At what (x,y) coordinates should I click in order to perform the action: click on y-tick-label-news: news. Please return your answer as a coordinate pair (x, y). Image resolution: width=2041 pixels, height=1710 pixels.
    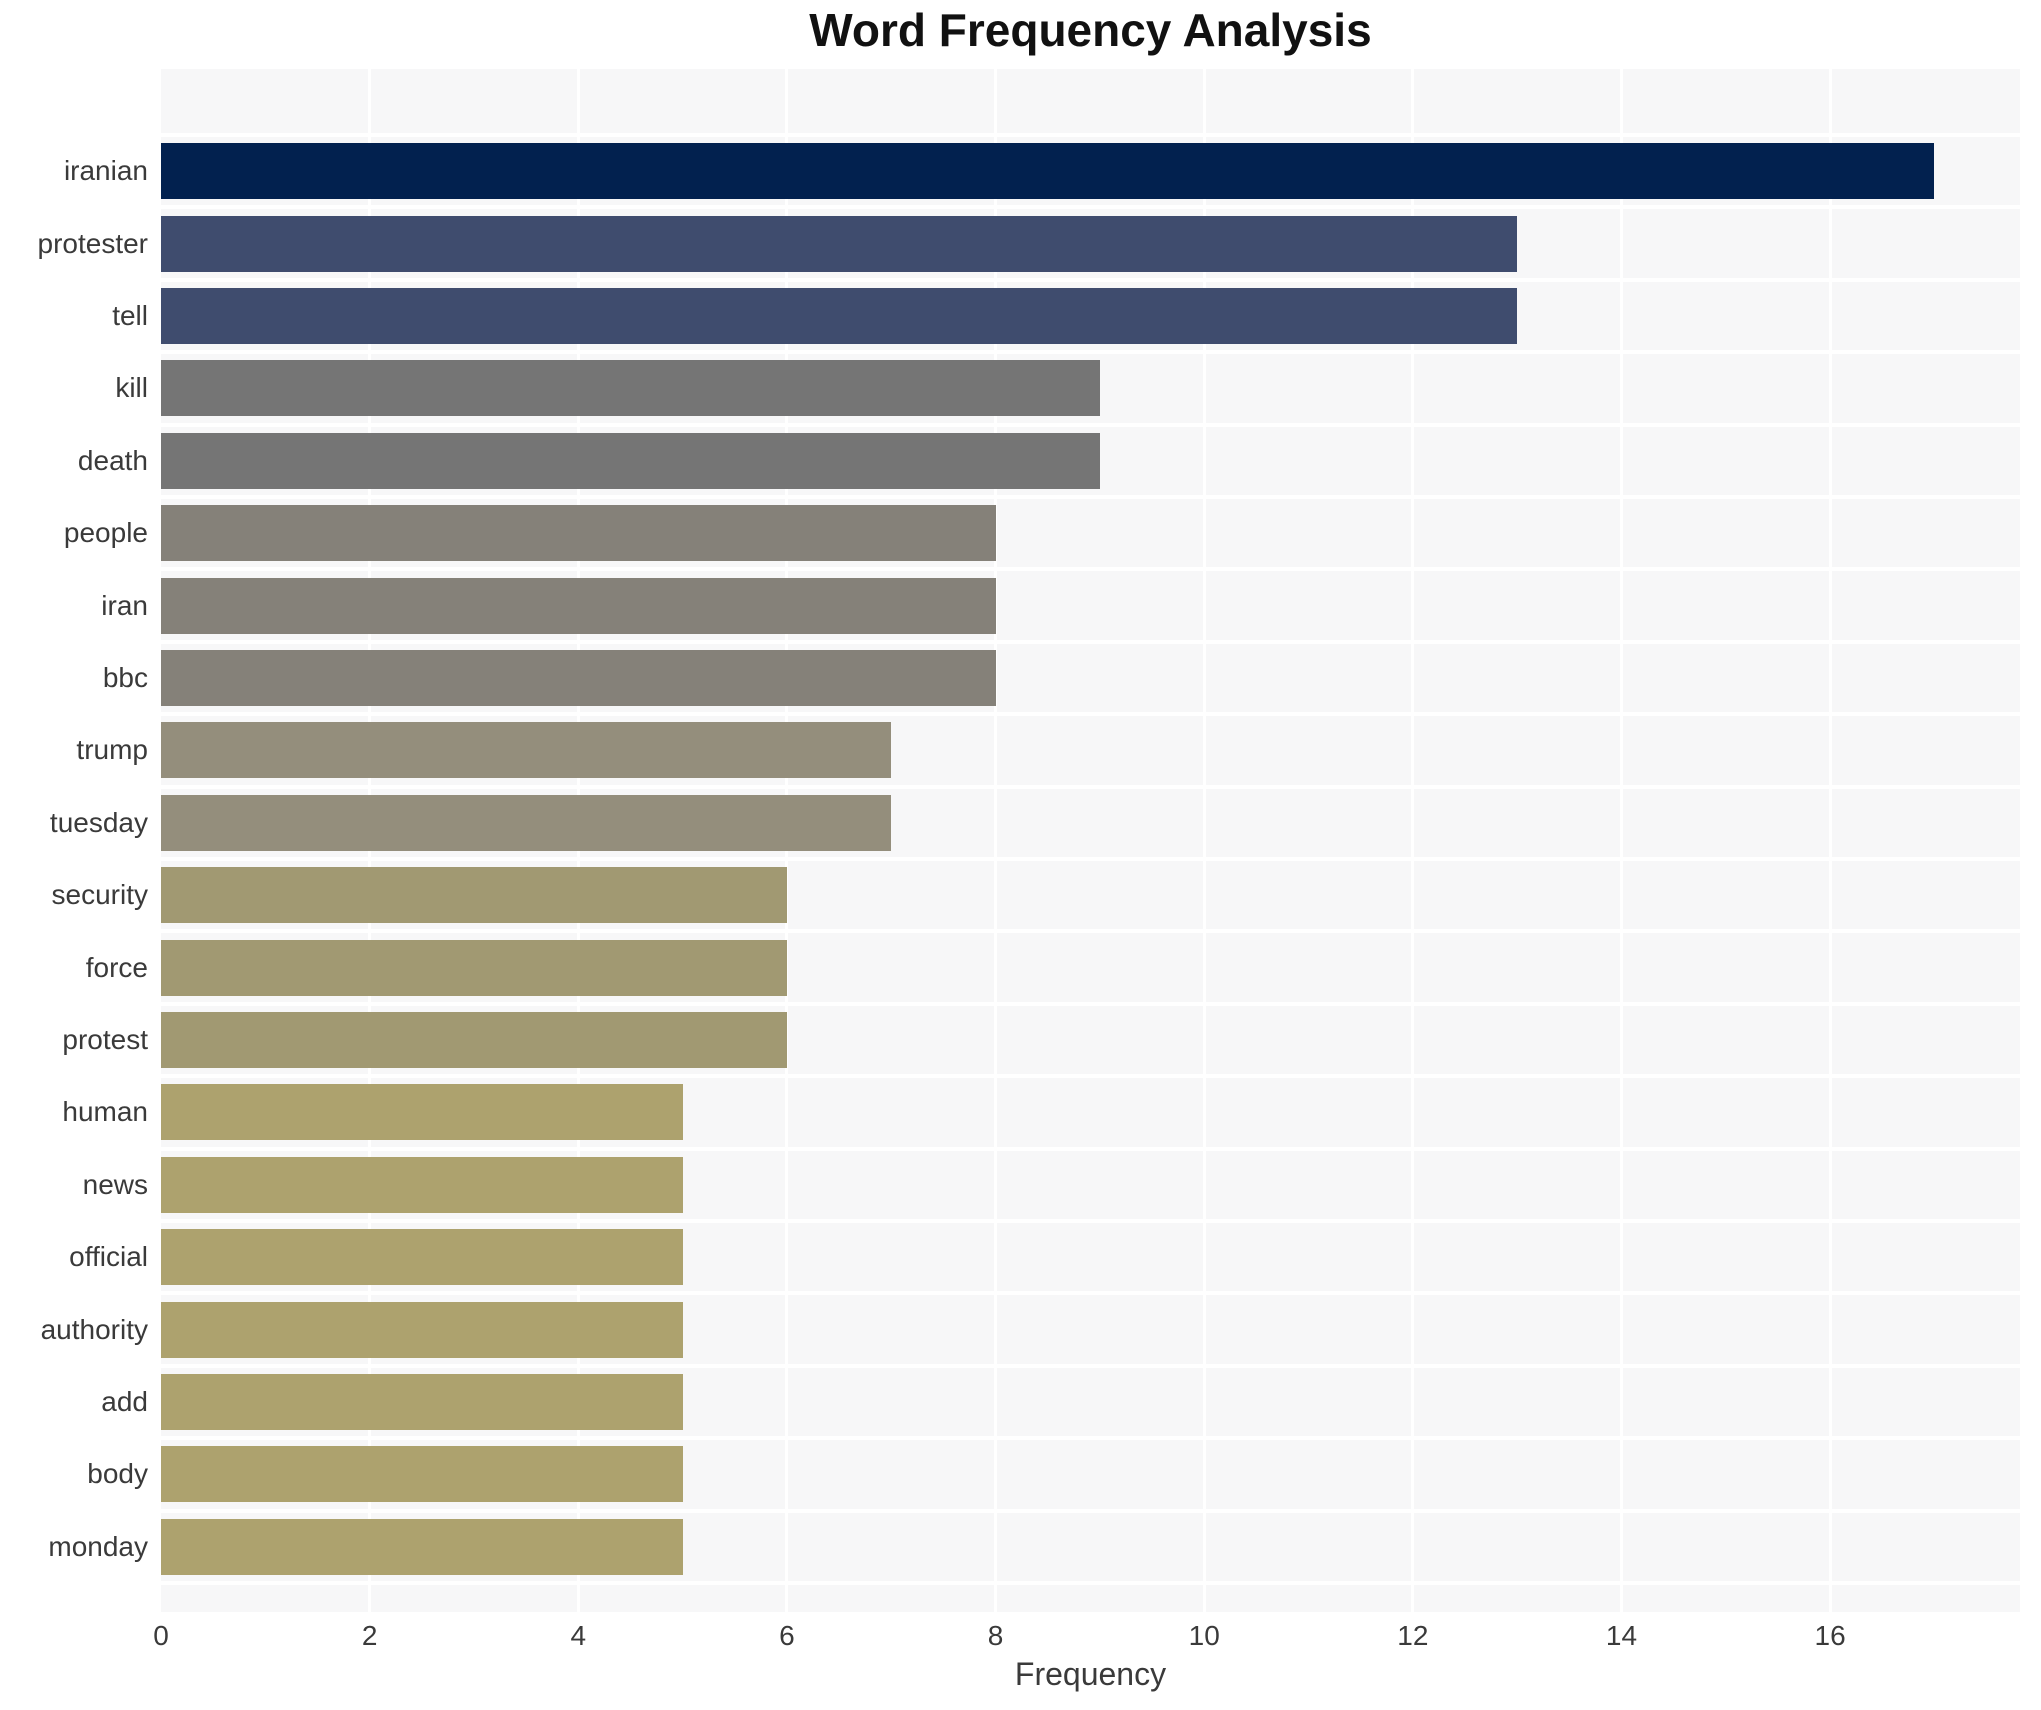
    Looking at the image, I should click on (115, 1184).